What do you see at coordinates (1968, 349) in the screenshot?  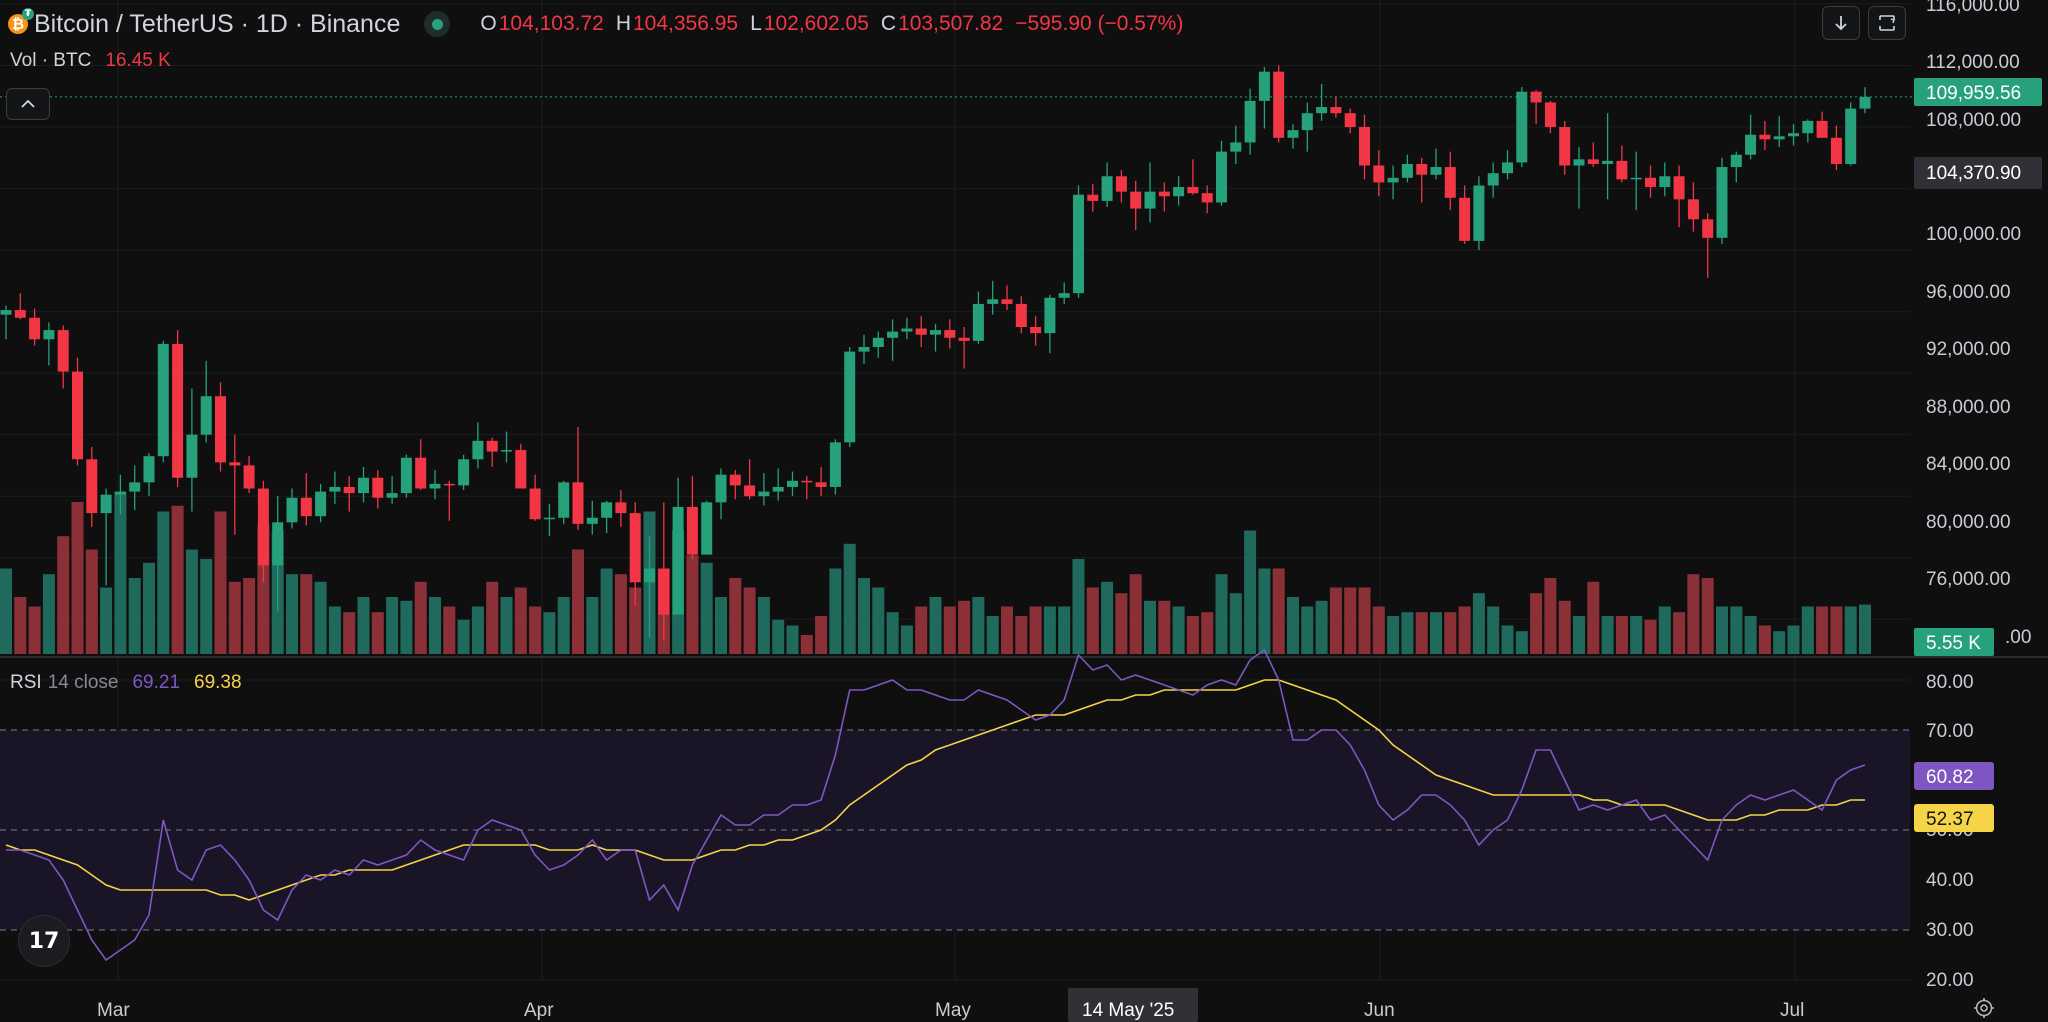 I see `price-tick: 92,000.00` at bounding box center [1968, 349].